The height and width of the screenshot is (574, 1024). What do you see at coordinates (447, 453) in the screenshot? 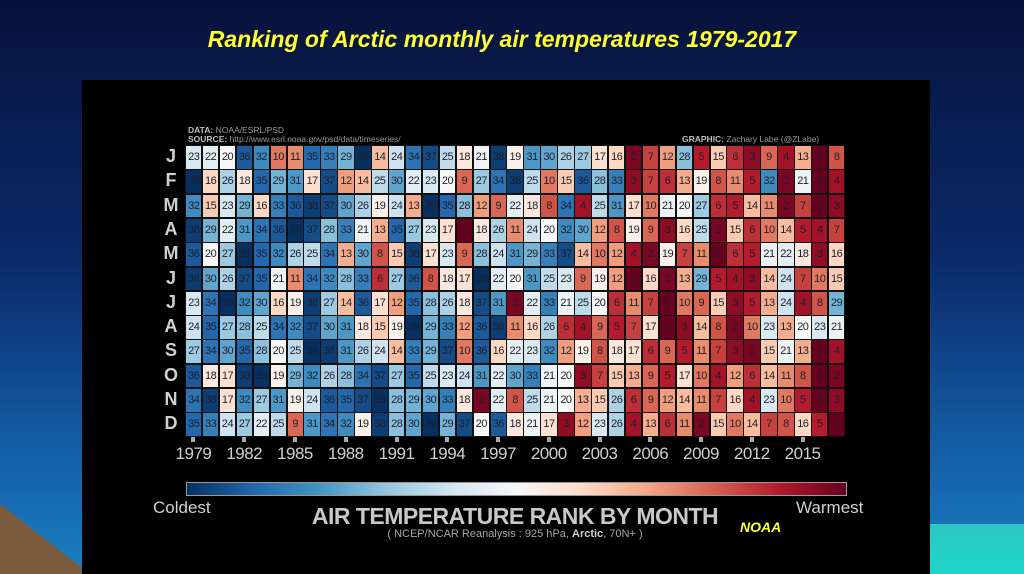
I see `year-label: 1994` at bounding box center [447, 453].